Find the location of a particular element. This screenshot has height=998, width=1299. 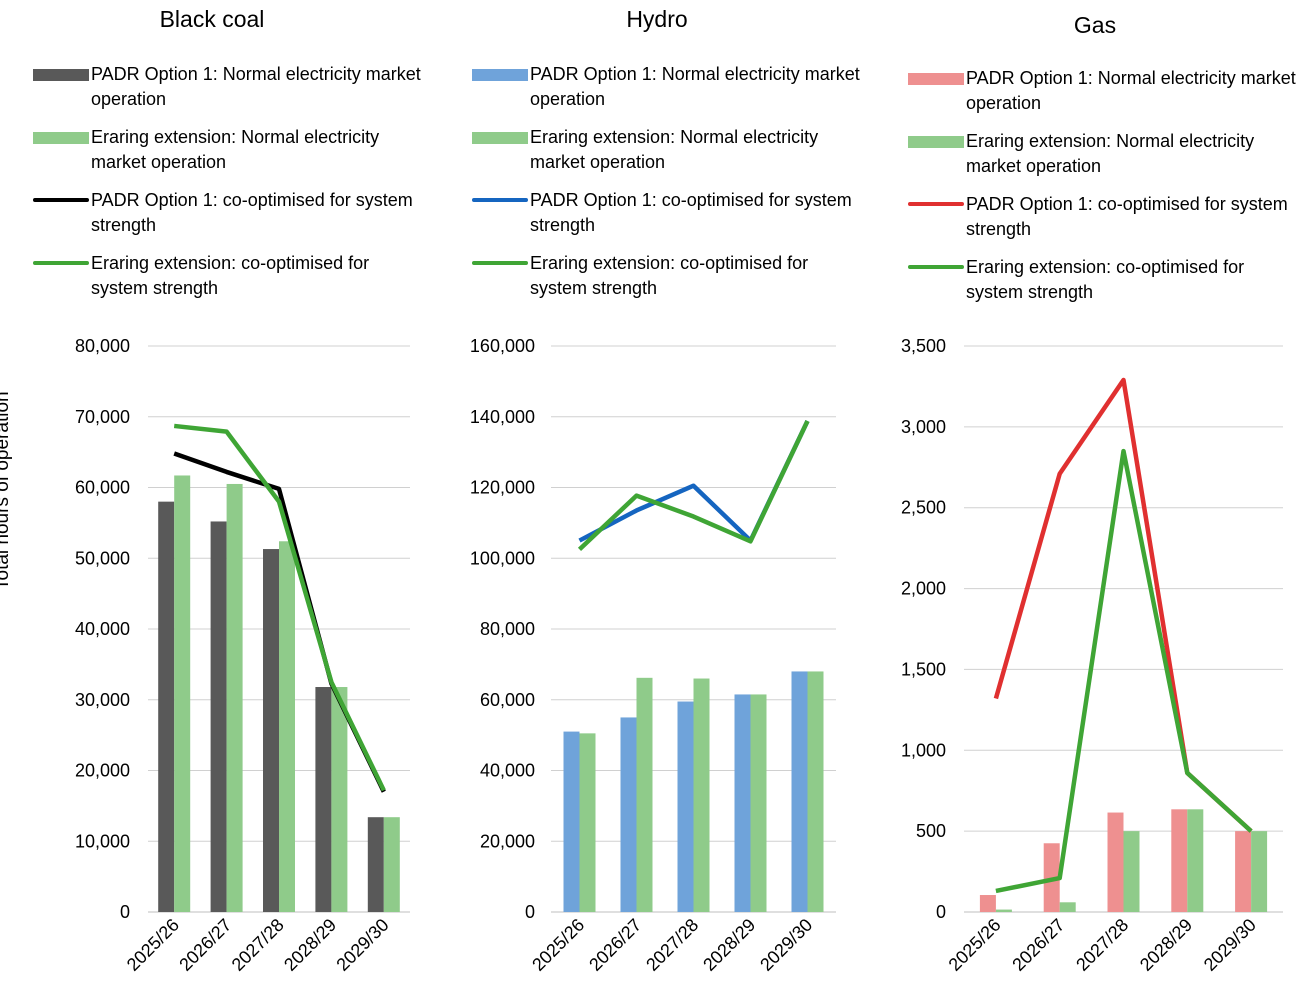

y-tick-label: 10,000 is located at coordinates (102, 841).